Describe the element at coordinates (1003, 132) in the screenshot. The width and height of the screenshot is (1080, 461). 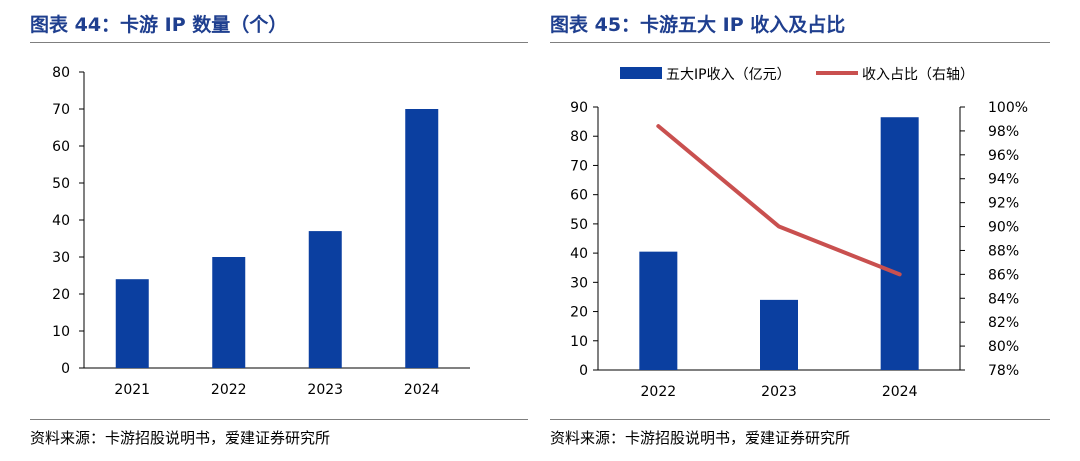
I see `y2-tick-label: 98%` at that location.